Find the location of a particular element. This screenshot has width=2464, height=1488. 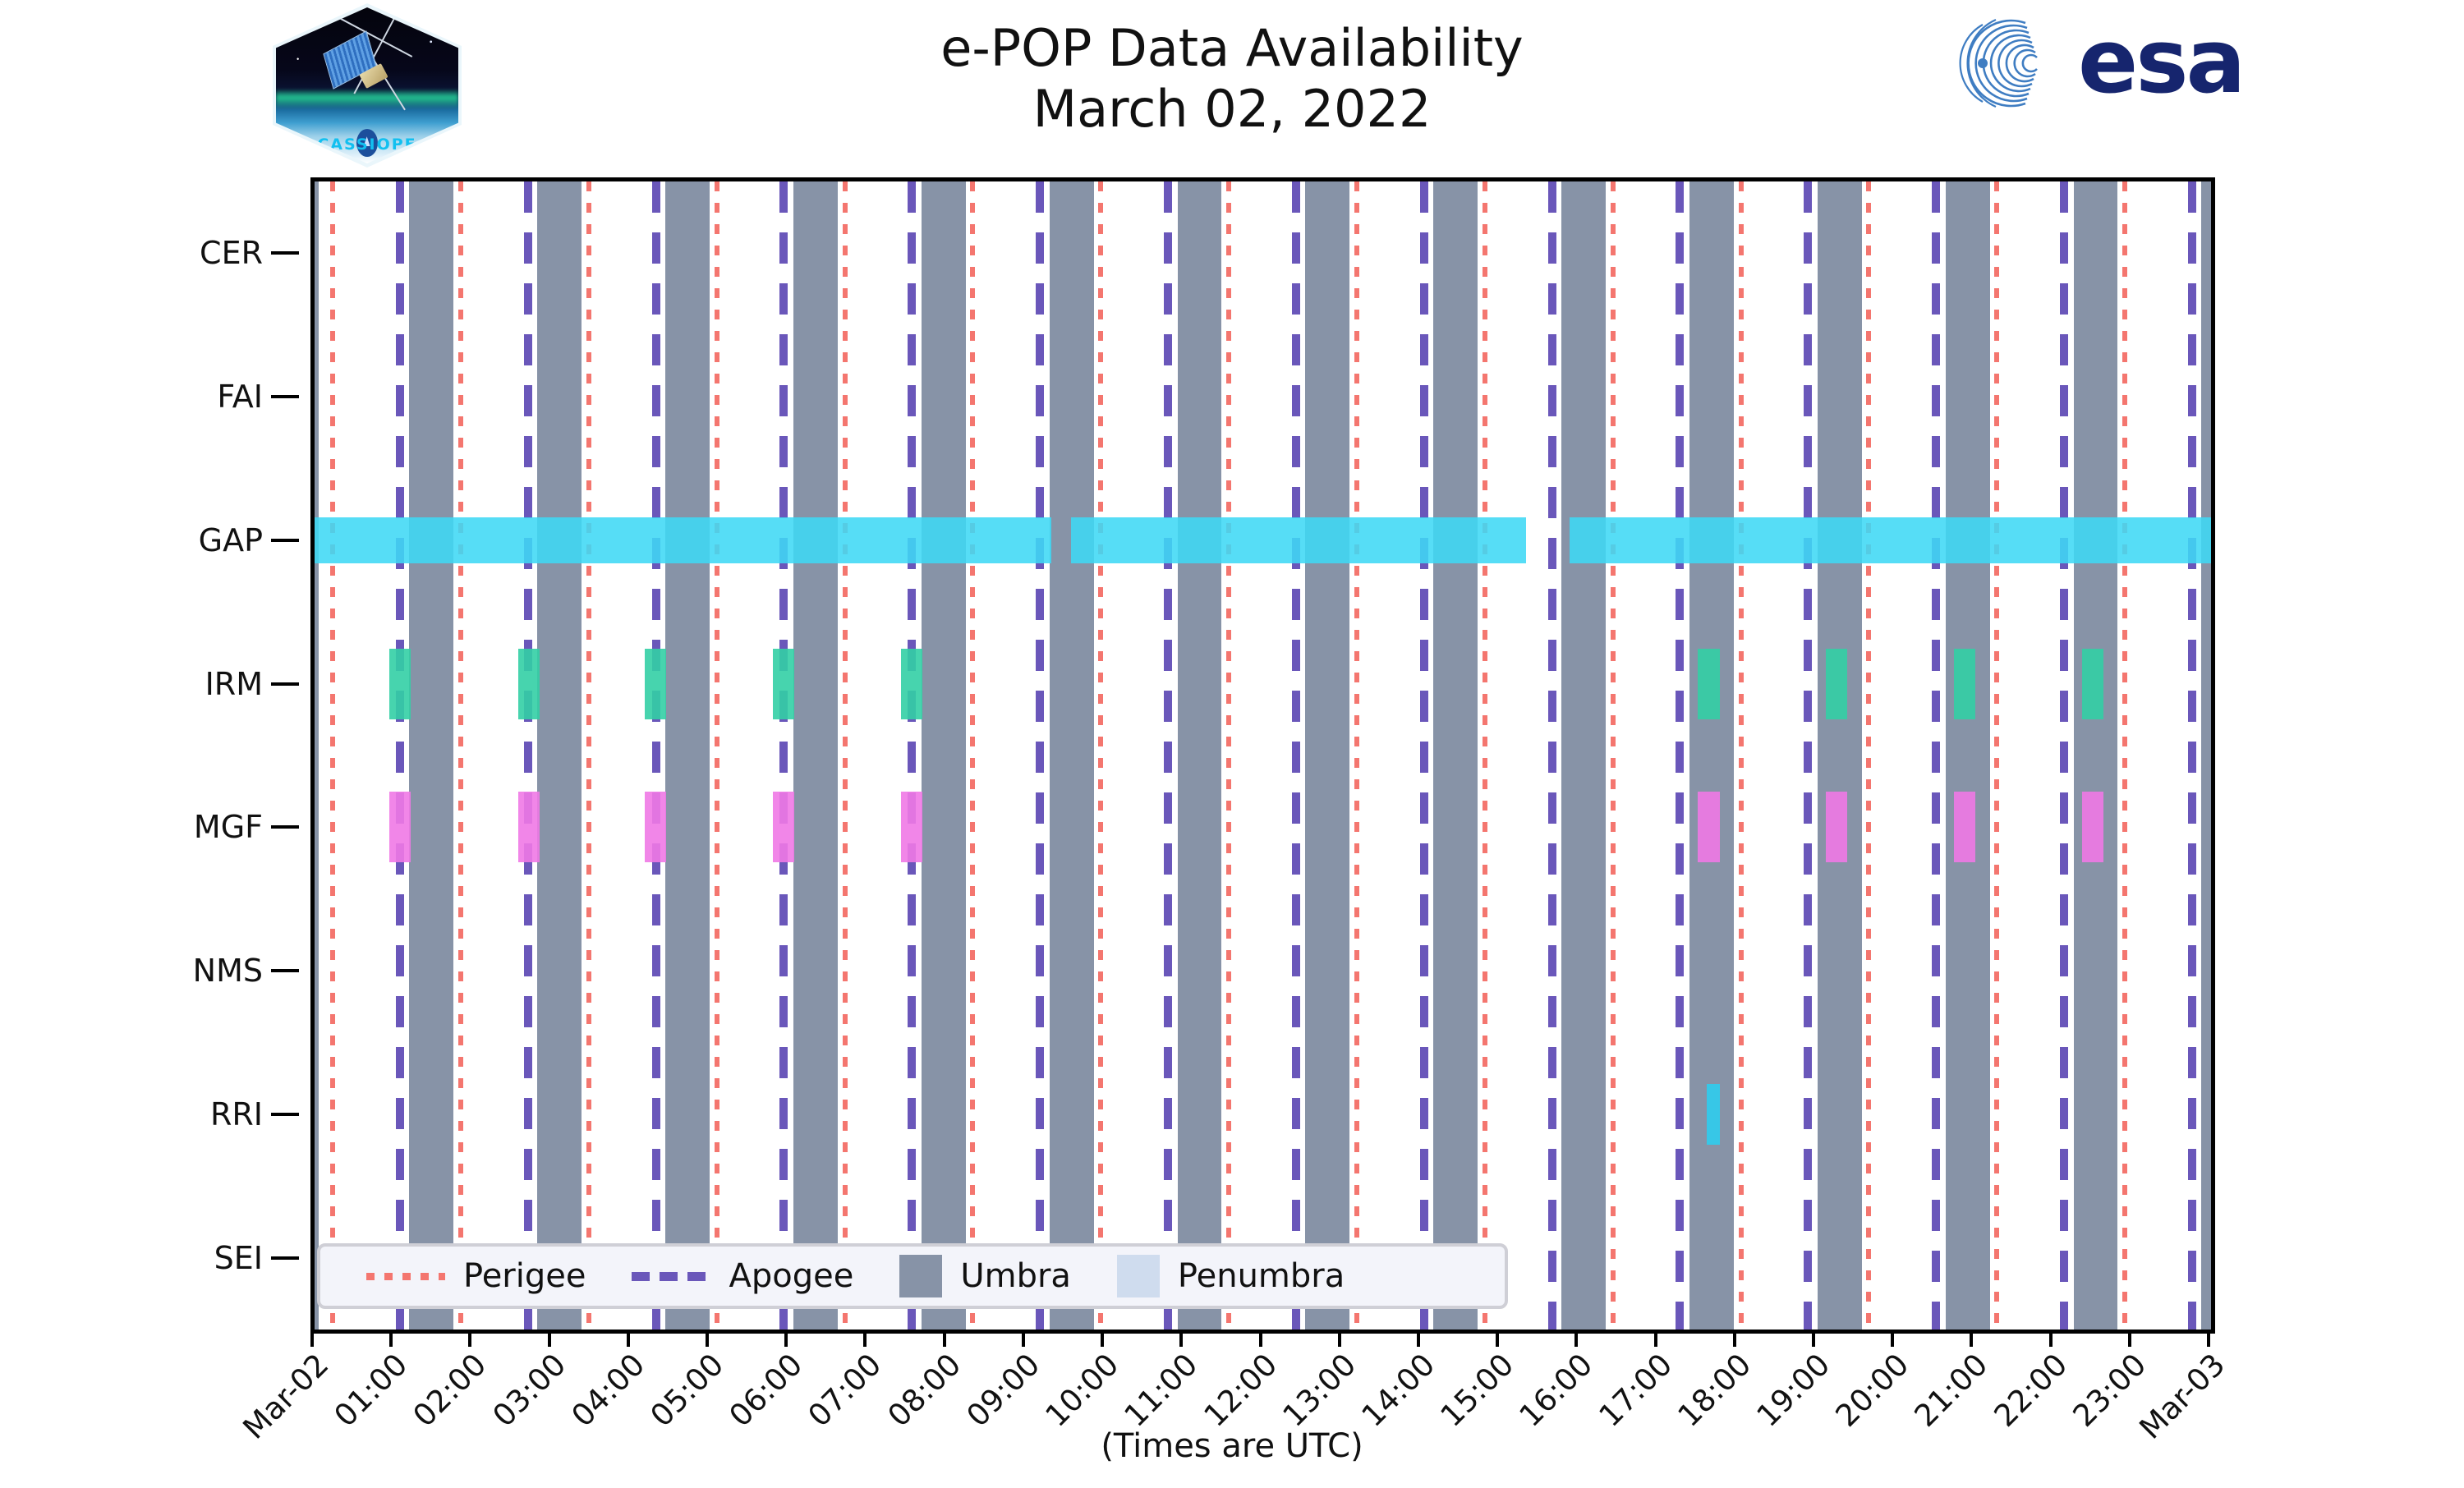

legend-label: Umbra is located at coordinates (1015, 1276).